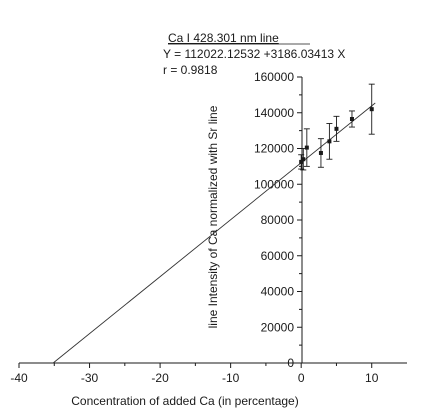 The width and height of the screenshot is (424, 411). Describe the element at coordinates (274, 149) in the screenshot. I see `y-tick-label: 120000` at that location.